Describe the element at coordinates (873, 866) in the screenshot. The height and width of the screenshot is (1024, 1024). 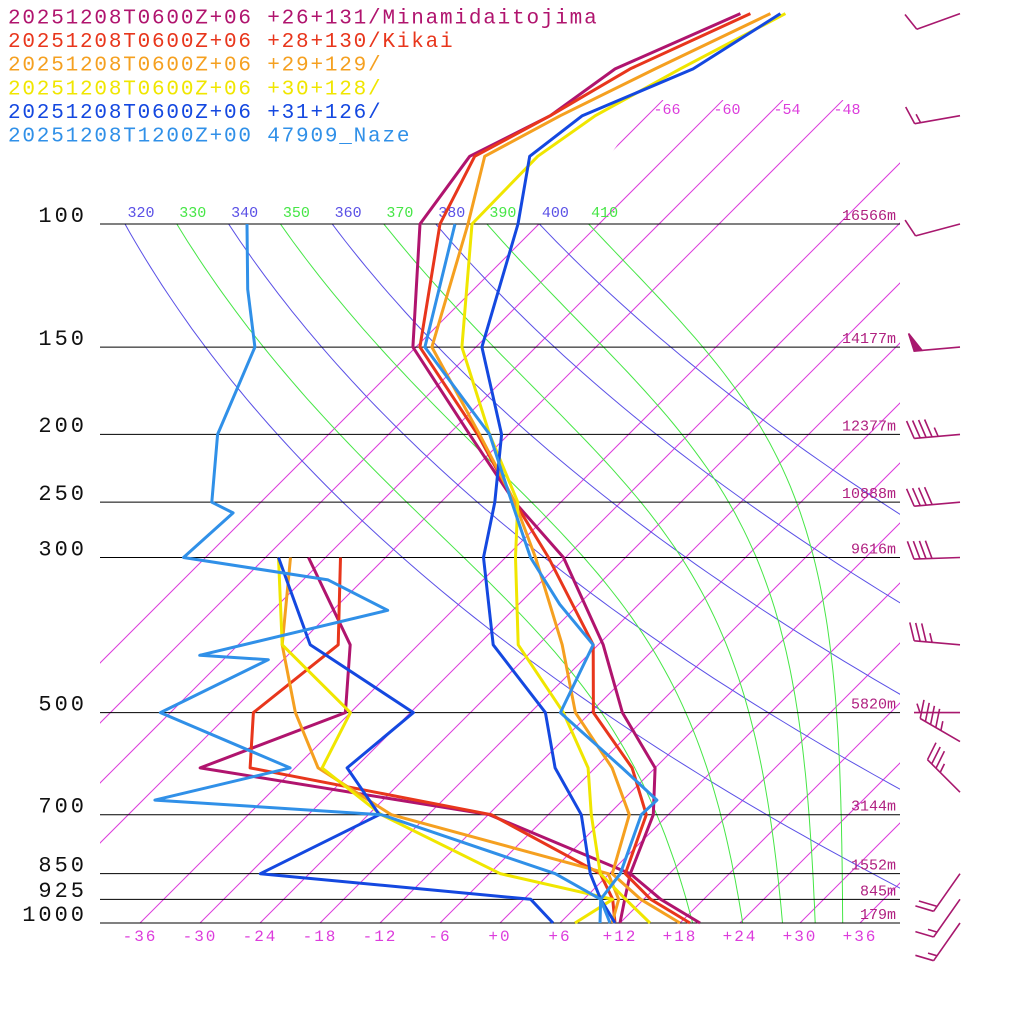
I see `height-label: 1552m` at that location.